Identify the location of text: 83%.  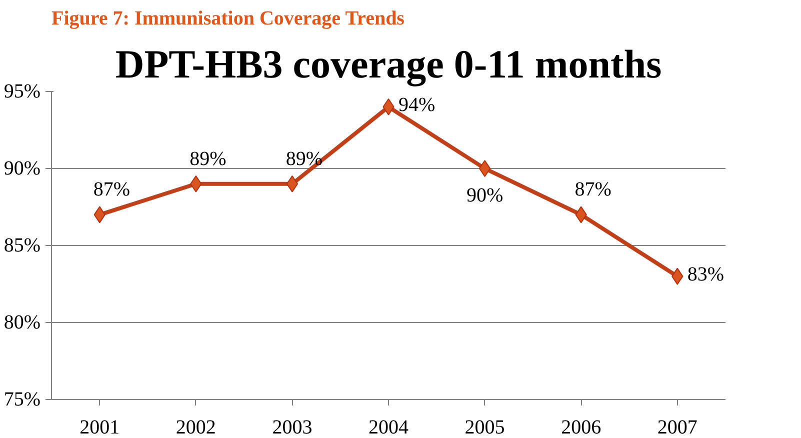
(705, 274).